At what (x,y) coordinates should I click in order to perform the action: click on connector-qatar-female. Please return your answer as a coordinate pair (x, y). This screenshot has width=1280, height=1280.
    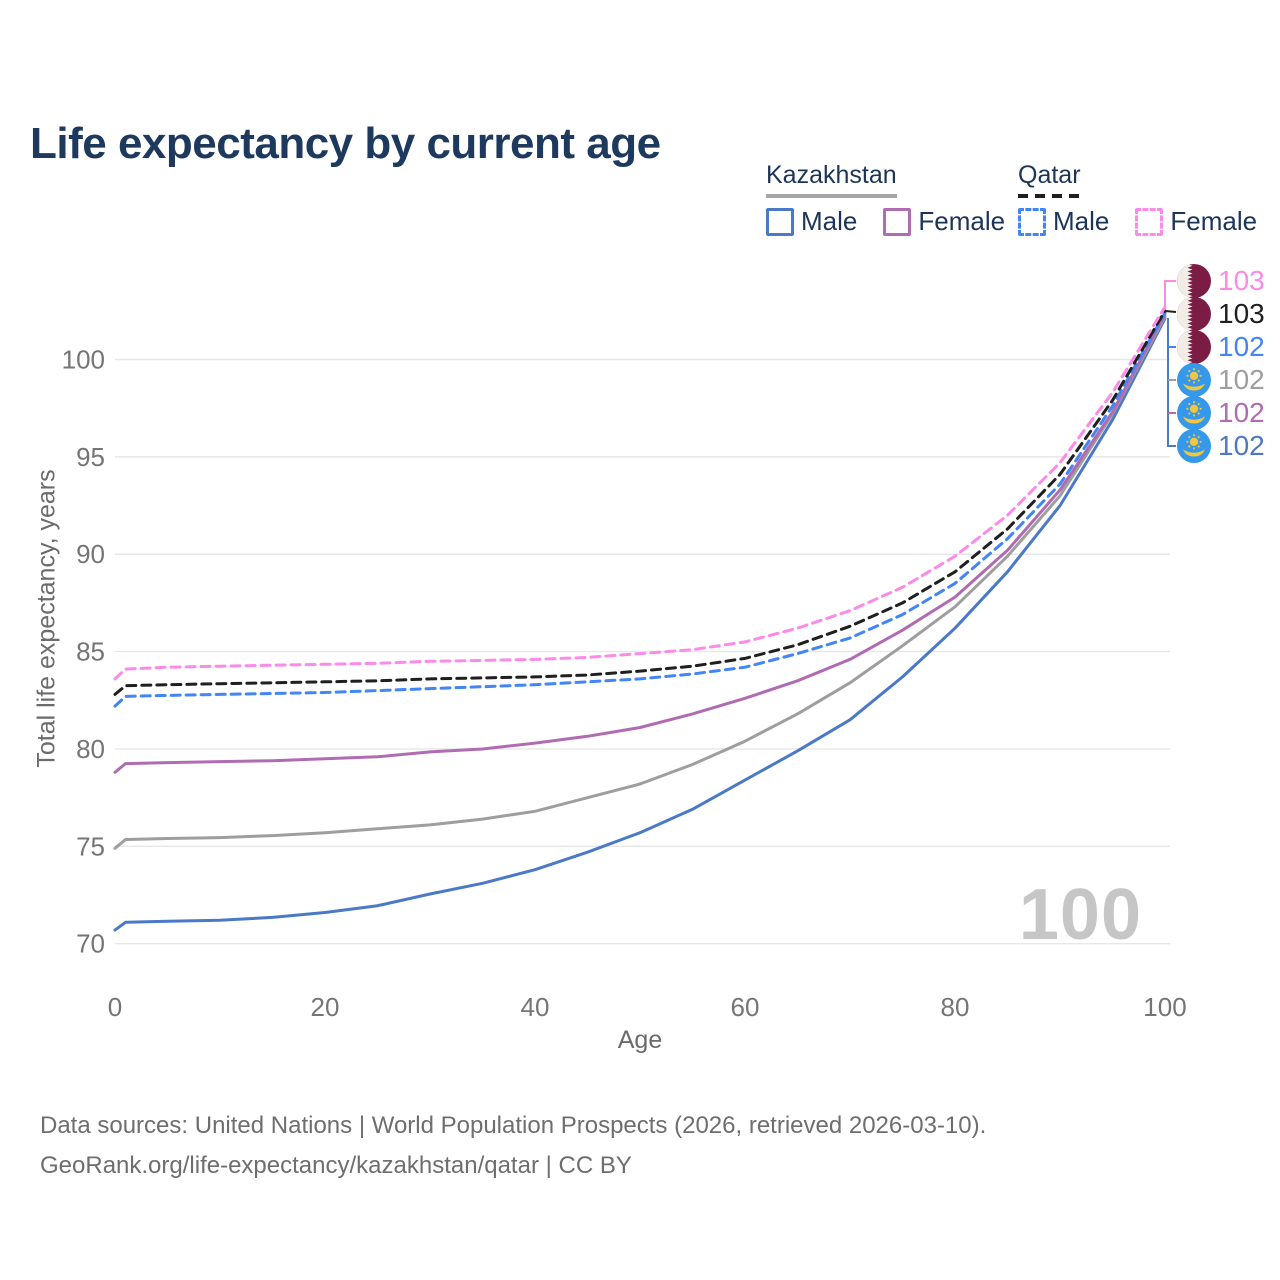
    Looking at the image, I should click on (1170, 293).